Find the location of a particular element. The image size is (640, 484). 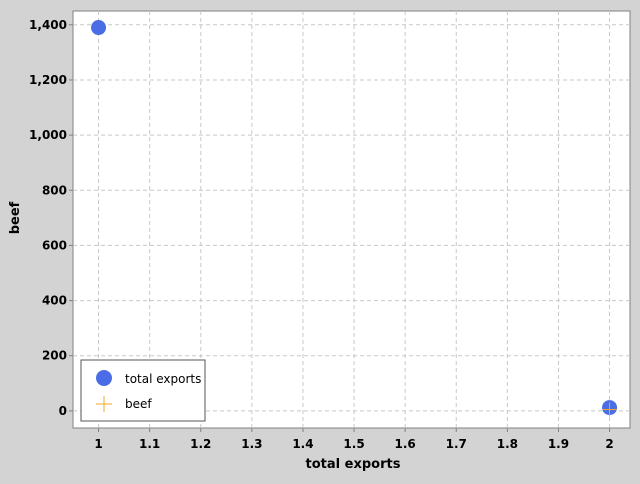

legend: total exports beef is located at coordinates (143, 390).